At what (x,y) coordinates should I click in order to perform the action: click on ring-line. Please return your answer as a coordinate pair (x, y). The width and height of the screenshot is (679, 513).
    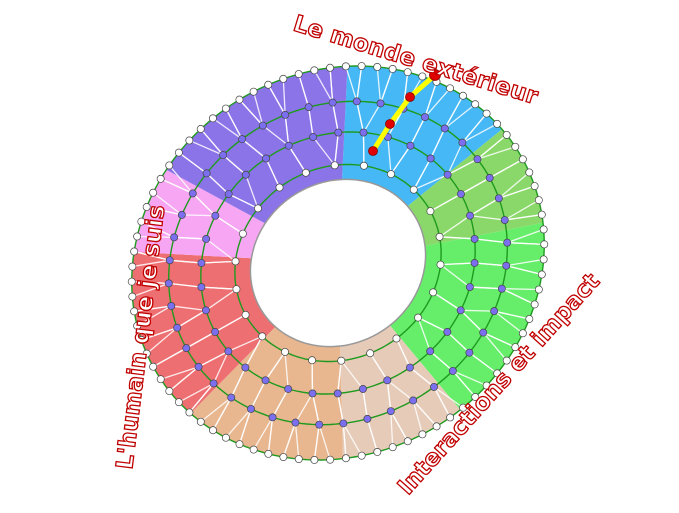
    Looking at the image, I should click on (338, 263).